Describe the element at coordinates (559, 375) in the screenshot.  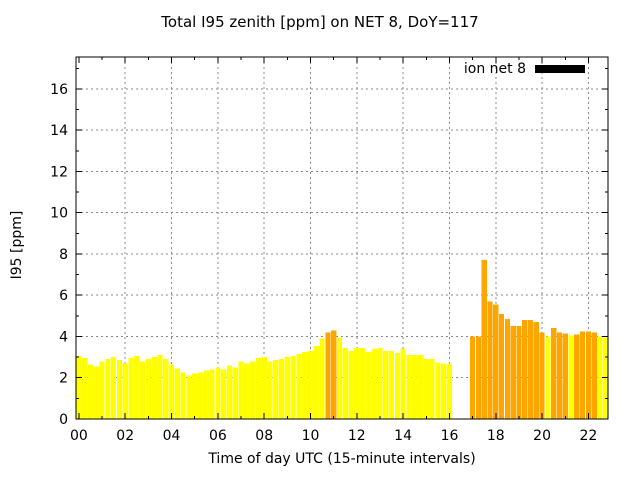
I see `bar-20:45` at that location.